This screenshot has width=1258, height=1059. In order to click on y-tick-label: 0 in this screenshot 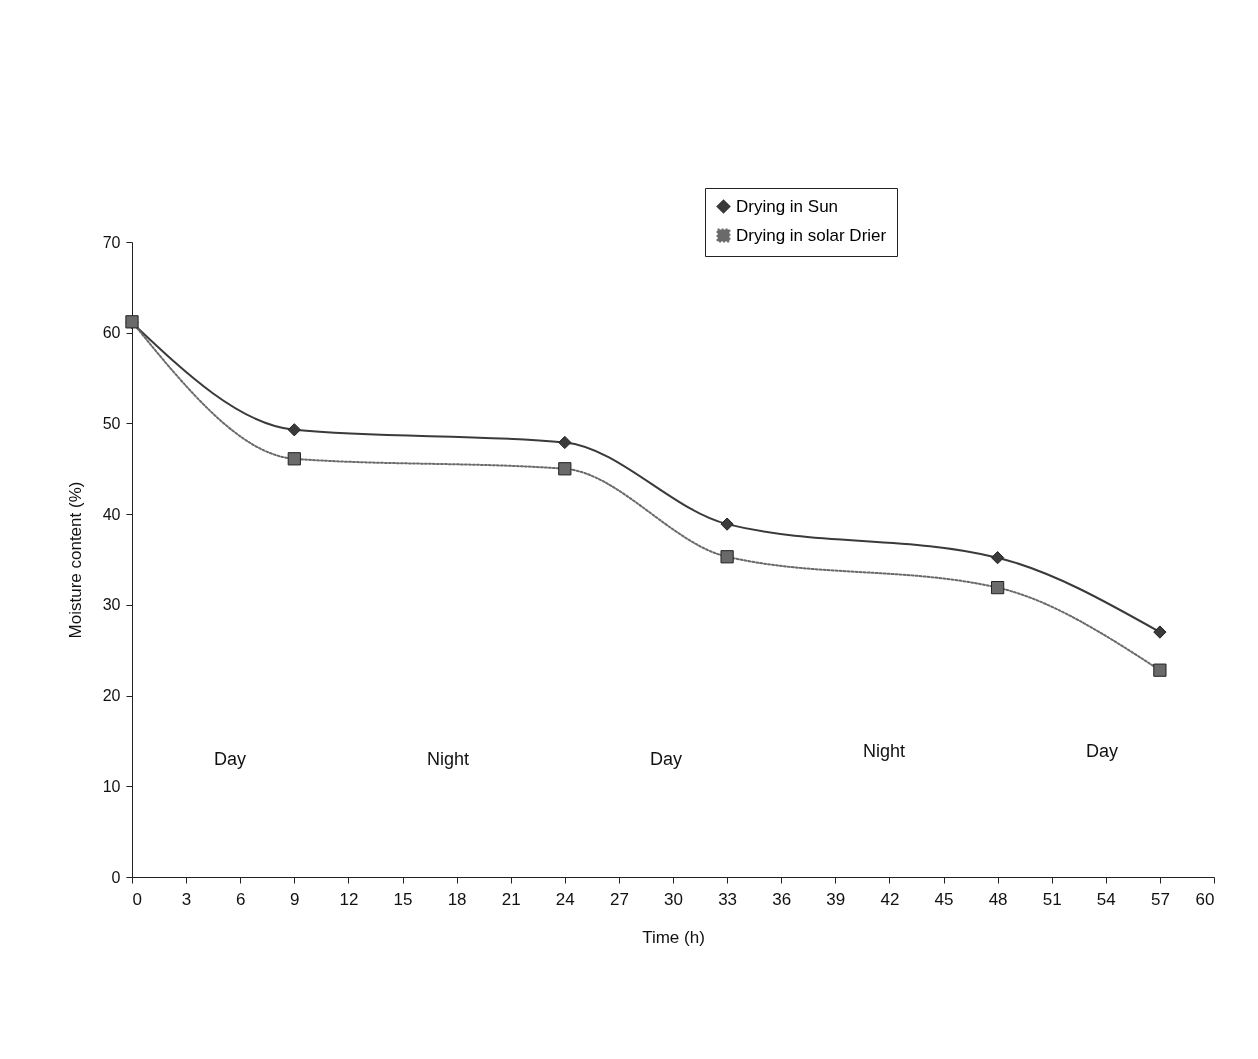, I will do `click(116, 877)`.